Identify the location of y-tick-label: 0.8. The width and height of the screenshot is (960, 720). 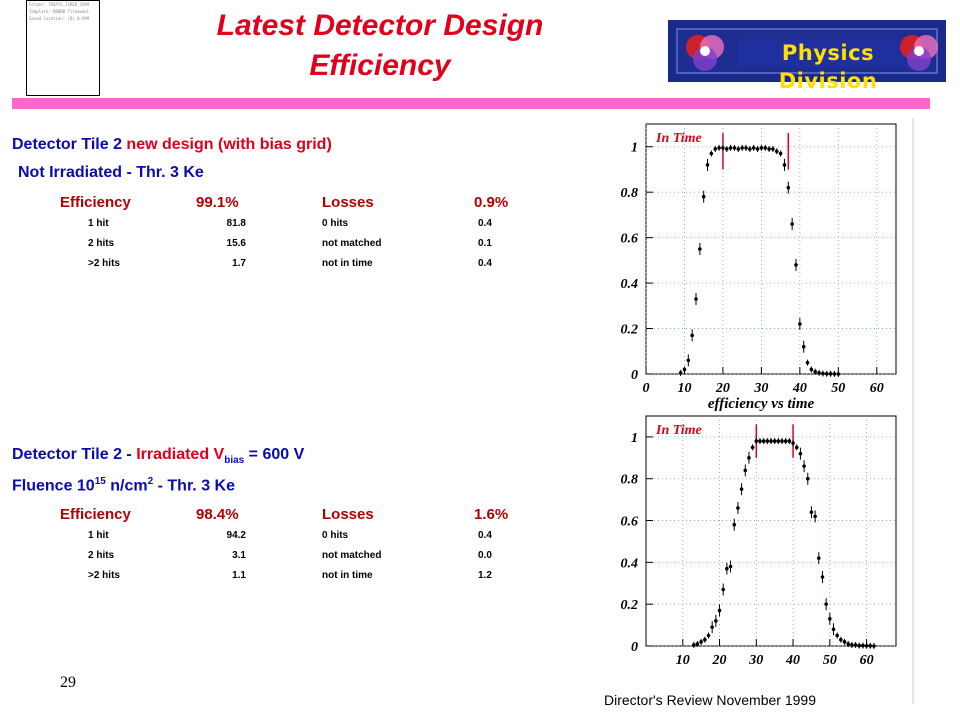
(630, 193).